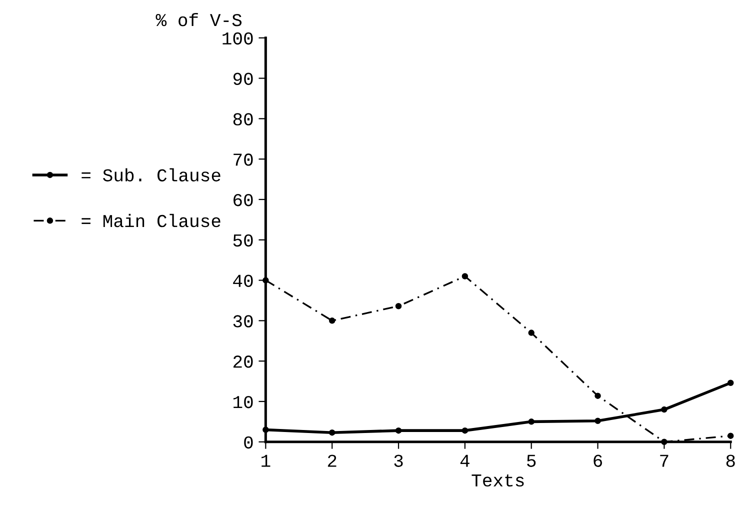 This screenshot has height=505, width=738. I want to click on y-tick-label: 20, so click(243, 362).